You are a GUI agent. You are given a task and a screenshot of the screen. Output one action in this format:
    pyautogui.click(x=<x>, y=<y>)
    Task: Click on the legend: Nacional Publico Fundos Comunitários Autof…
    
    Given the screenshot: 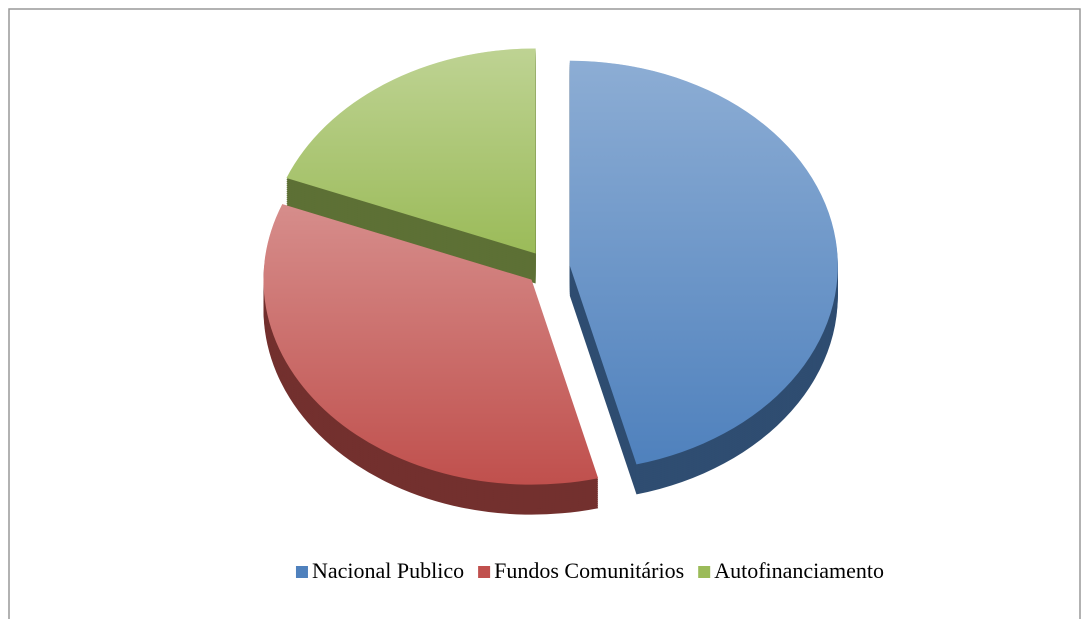 What is the action you would take?
    pyautogui.click(x=589, y=570)
    